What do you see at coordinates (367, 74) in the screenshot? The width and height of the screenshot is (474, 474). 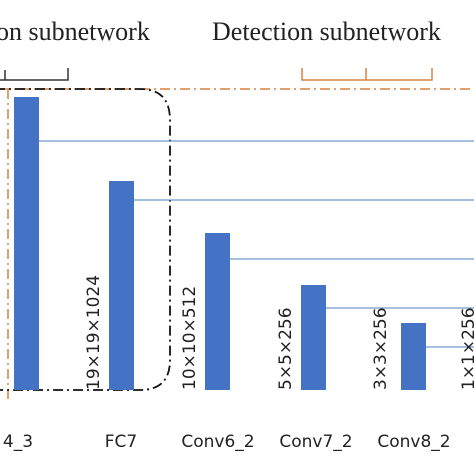 I see `right-bracket` at bounding box center [367, 74].